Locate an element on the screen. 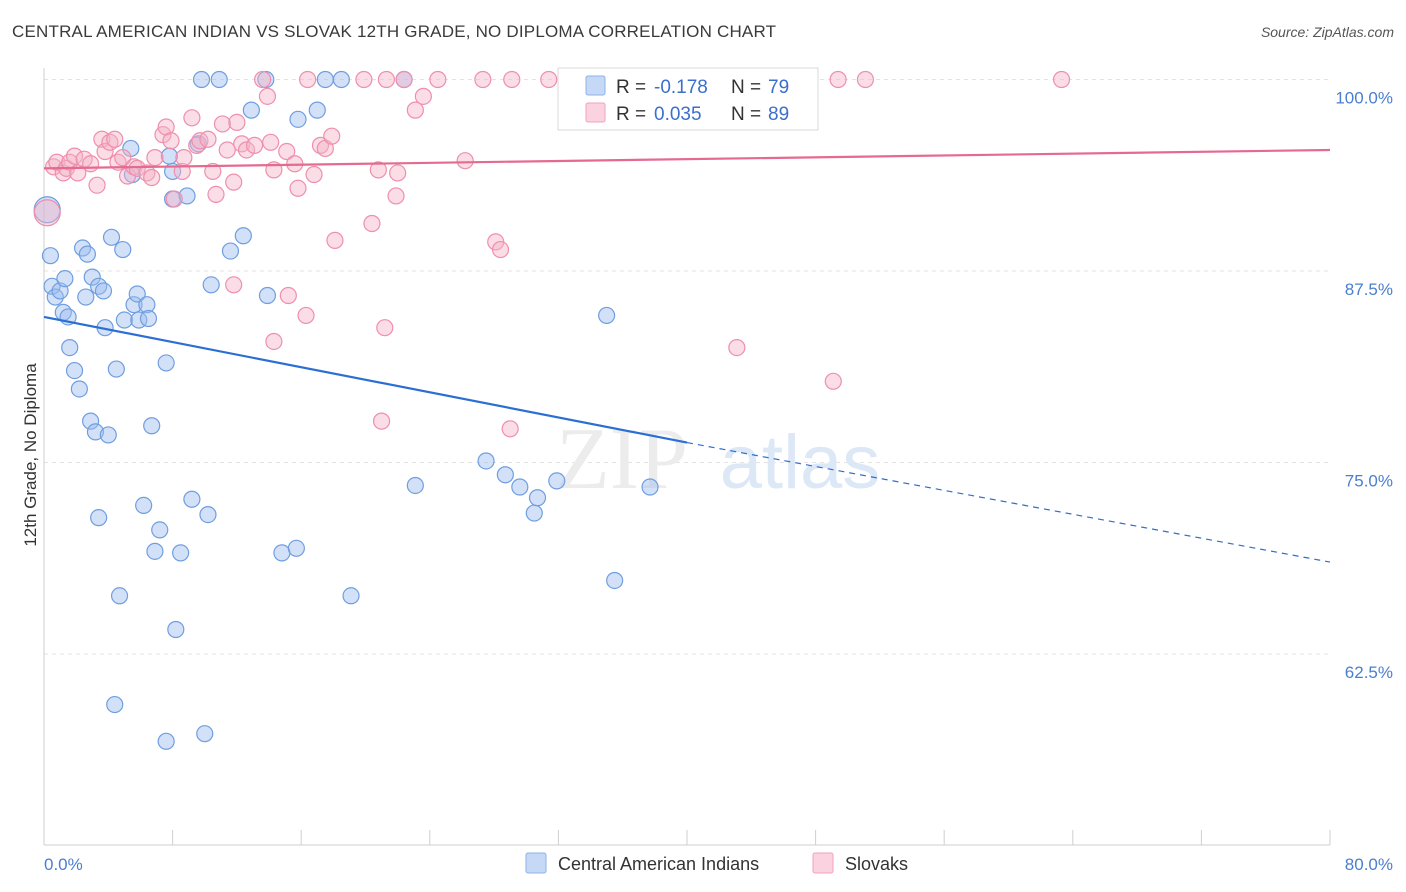 This screenshot has height=892, width=1406. stats-box: R = -0.178 N = 79 R = 0.035 N = 89 is located at coordinates (688, 99).